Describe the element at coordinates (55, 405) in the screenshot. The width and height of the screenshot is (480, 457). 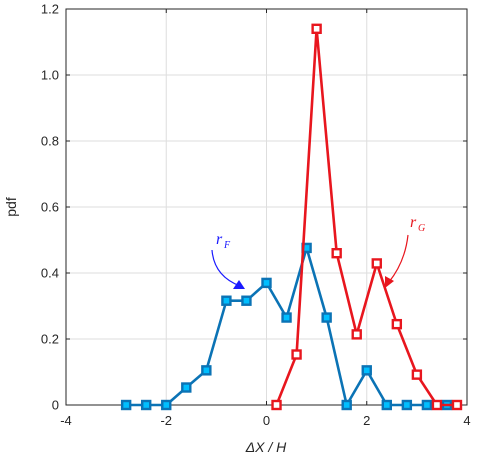
I see `y-tick-label: 0` at that location.